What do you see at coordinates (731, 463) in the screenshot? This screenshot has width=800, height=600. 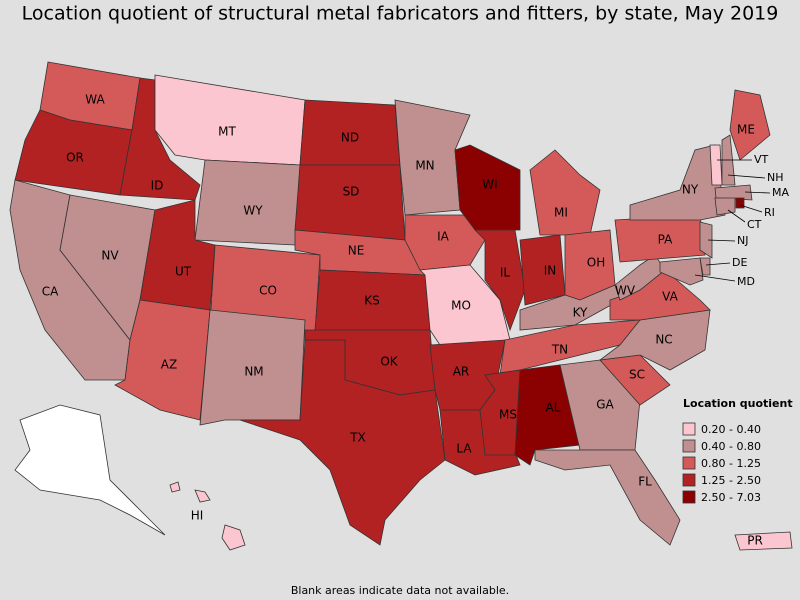 I see `legend-label: 0.80 - 1.25` at bounding box center [731, 463].